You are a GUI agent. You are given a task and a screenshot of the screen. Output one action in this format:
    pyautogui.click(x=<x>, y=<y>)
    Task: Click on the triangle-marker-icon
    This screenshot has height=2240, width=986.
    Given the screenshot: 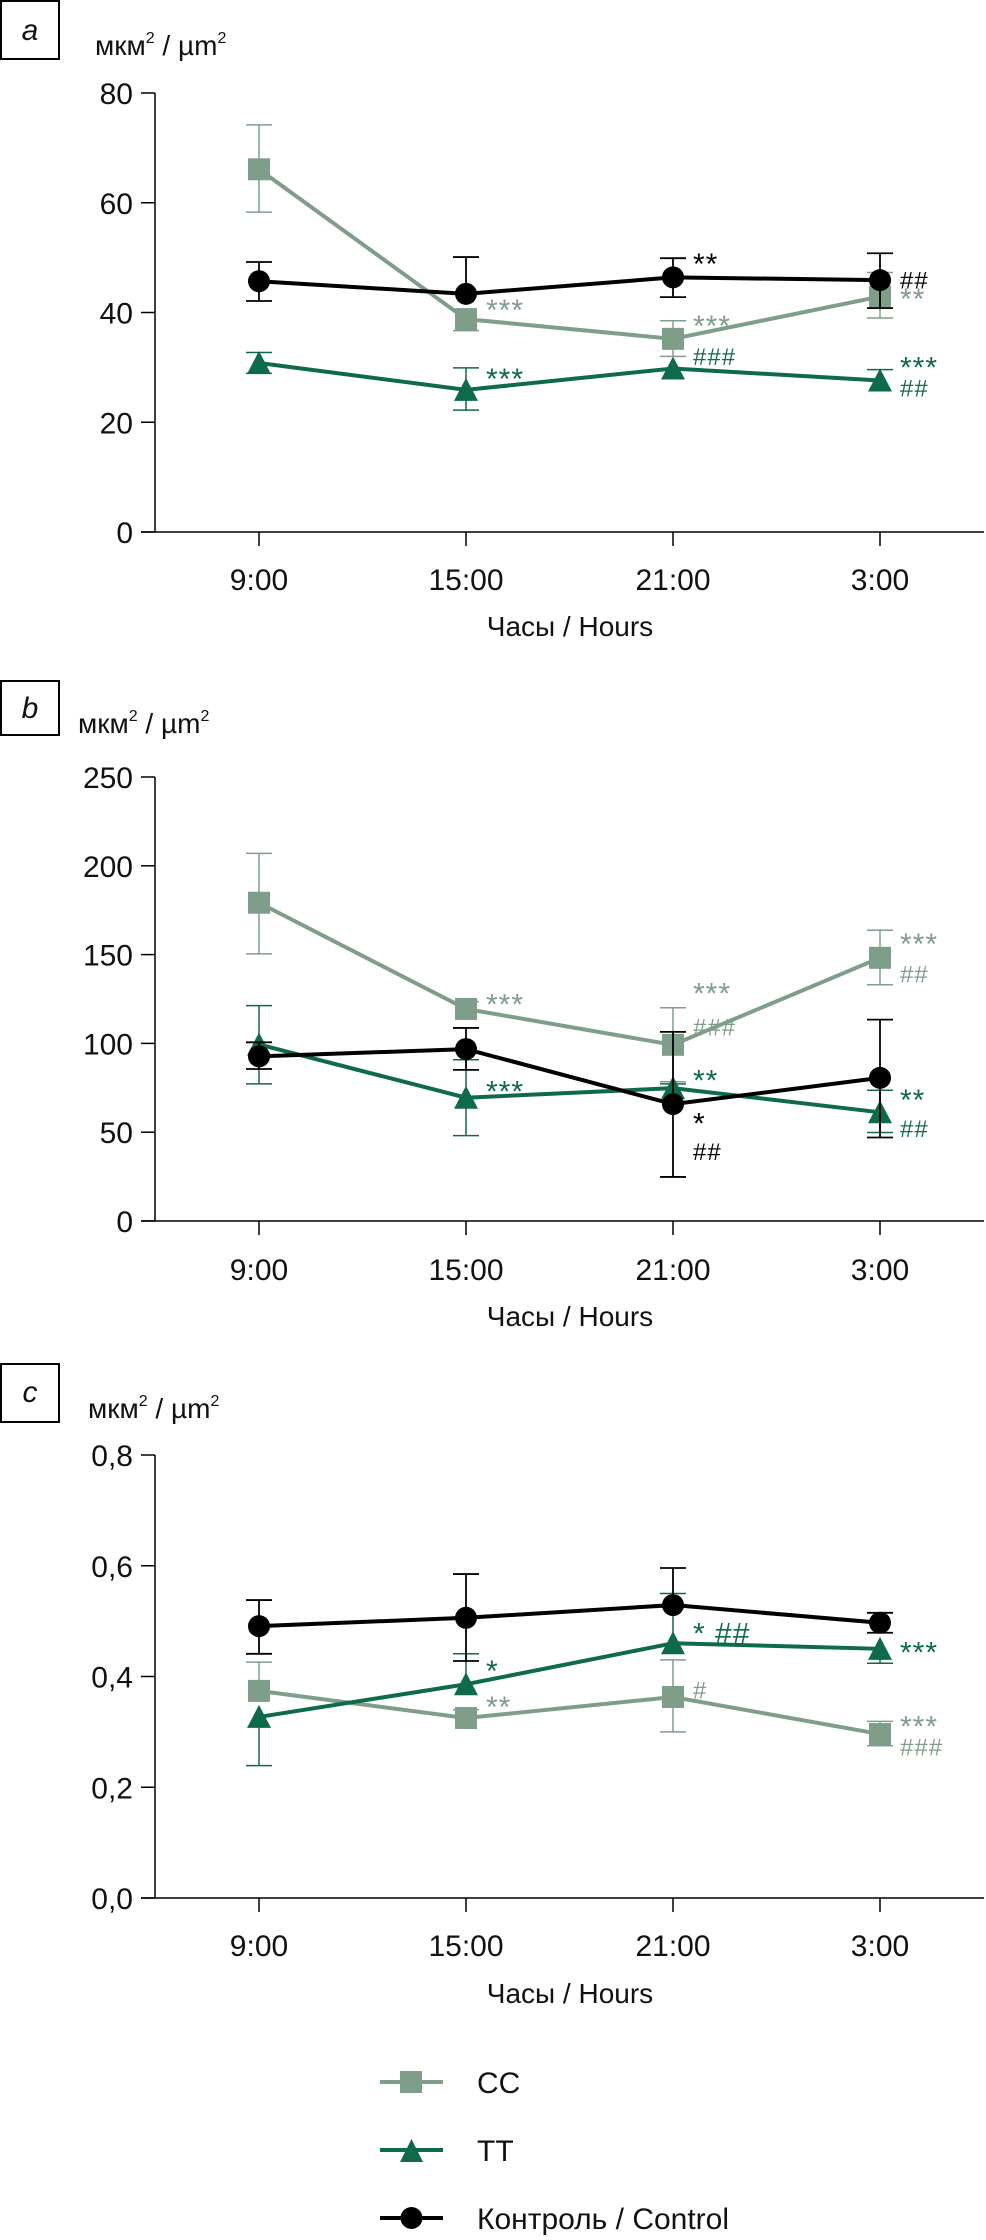 What is the action you would take?
    pyautogui.click(x=411, y=2150)
    